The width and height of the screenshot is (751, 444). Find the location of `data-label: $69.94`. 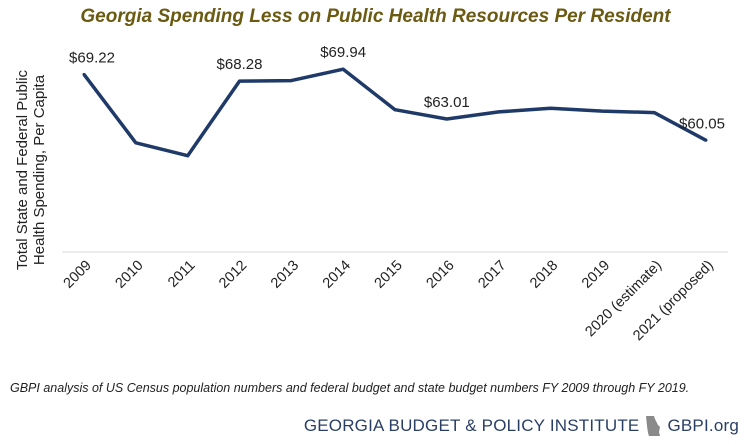

data-label: $69.94 is located at coordinates (343, 52).